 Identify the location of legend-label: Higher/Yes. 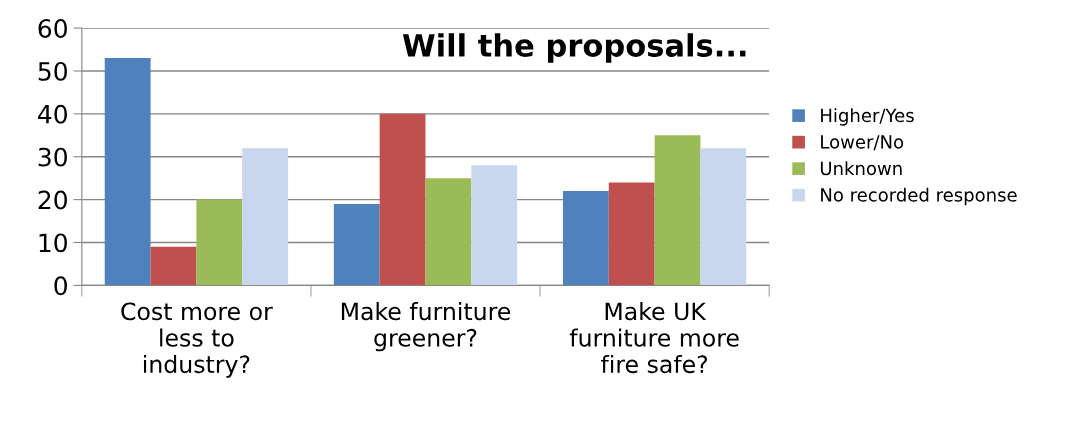
(867, 117).